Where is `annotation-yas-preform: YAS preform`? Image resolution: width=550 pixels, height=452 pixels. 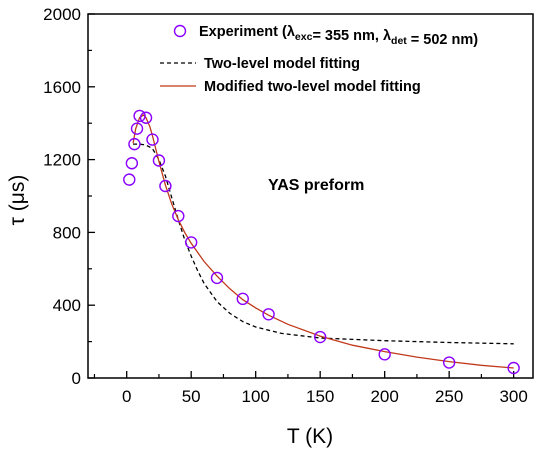 annotation-yas-preform: YAS preform is located at coordinates (316, 185).